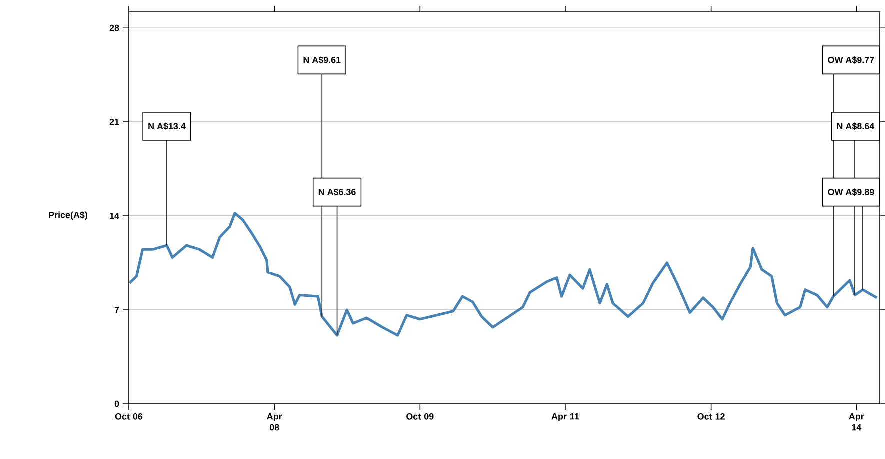  Describe the element at coordinates (337, 192) in the screenshot. I see `annotation: N A$6.36` at that location.